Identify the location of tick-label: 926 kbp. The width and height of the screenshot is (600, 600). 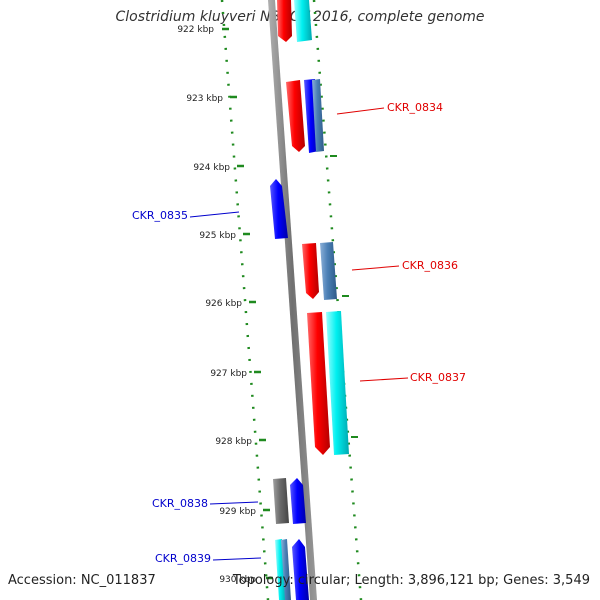
(223, 304).